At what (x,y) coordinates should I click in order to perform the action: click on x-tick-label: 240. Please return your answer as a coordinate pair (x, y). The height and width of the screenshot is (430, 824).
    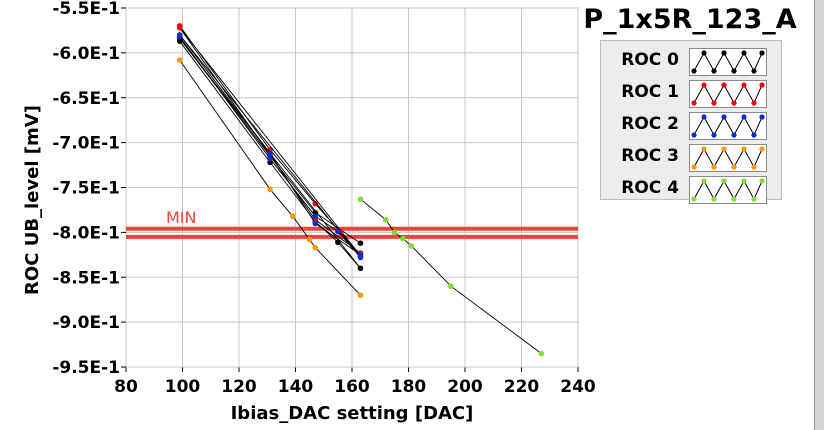
    Looking at the image, I should click on (578, 387).